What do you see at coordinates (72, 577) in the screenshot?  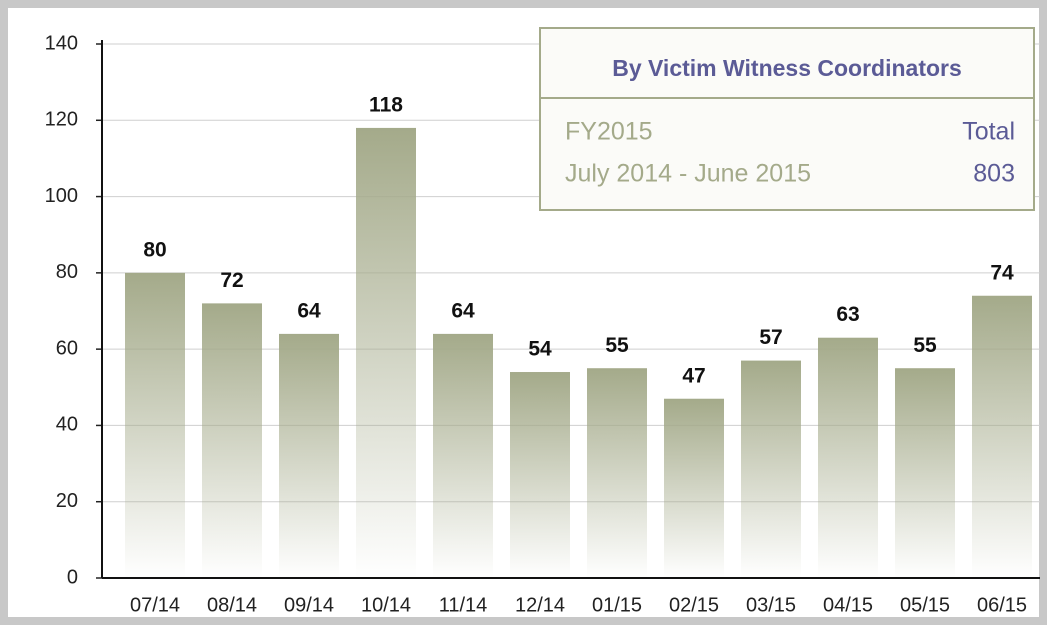 I see `y-tick-label: 0` at bounding box center [72, 577].